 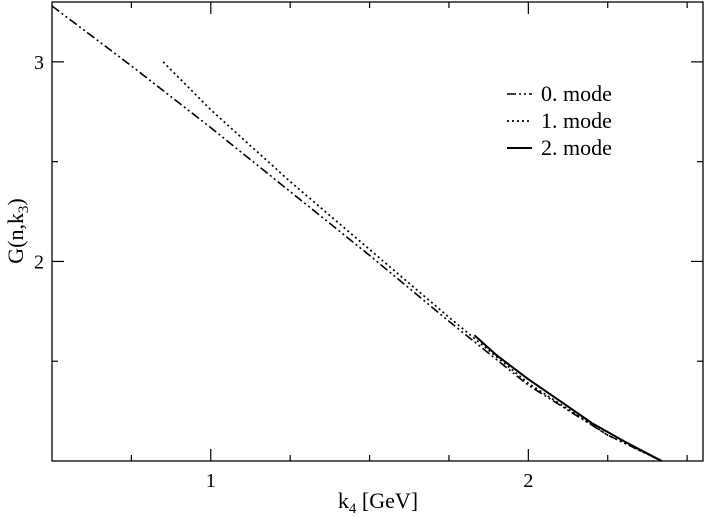 I want to click on x-tick-label: 2, so click(x=528, y=481).